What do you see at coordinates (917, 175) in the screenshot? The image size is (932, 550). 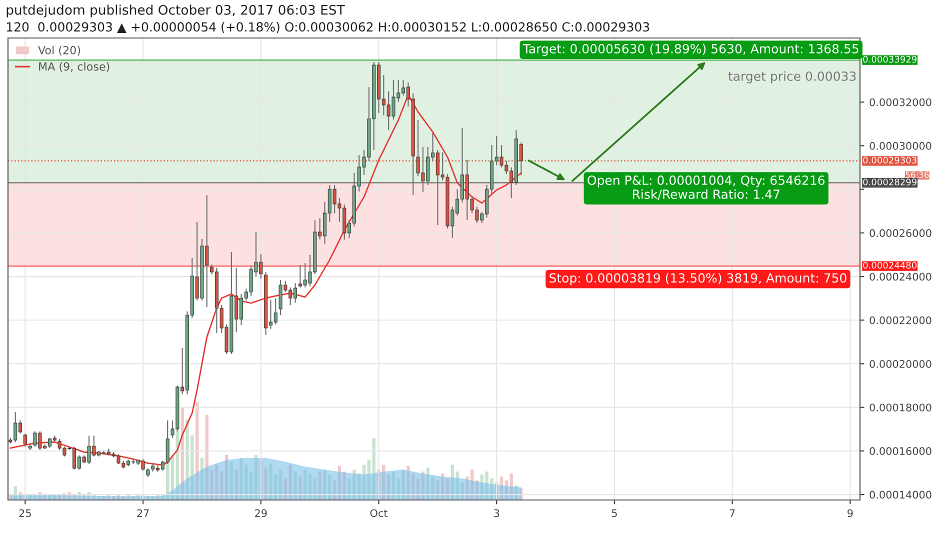 I see `text: 56:36` at bounding box center [917, 175].